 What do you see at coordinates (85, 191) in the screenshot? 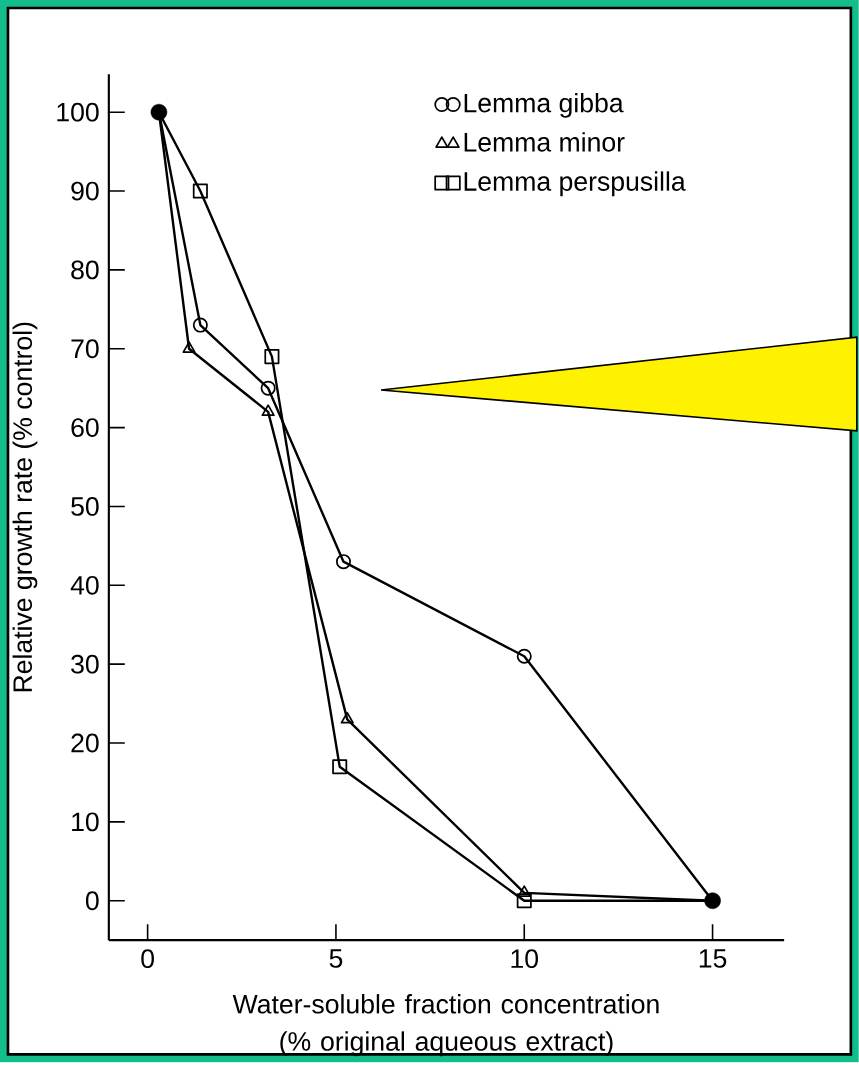
I see `y-tick-label: 90` at bounding box center [85, 191].